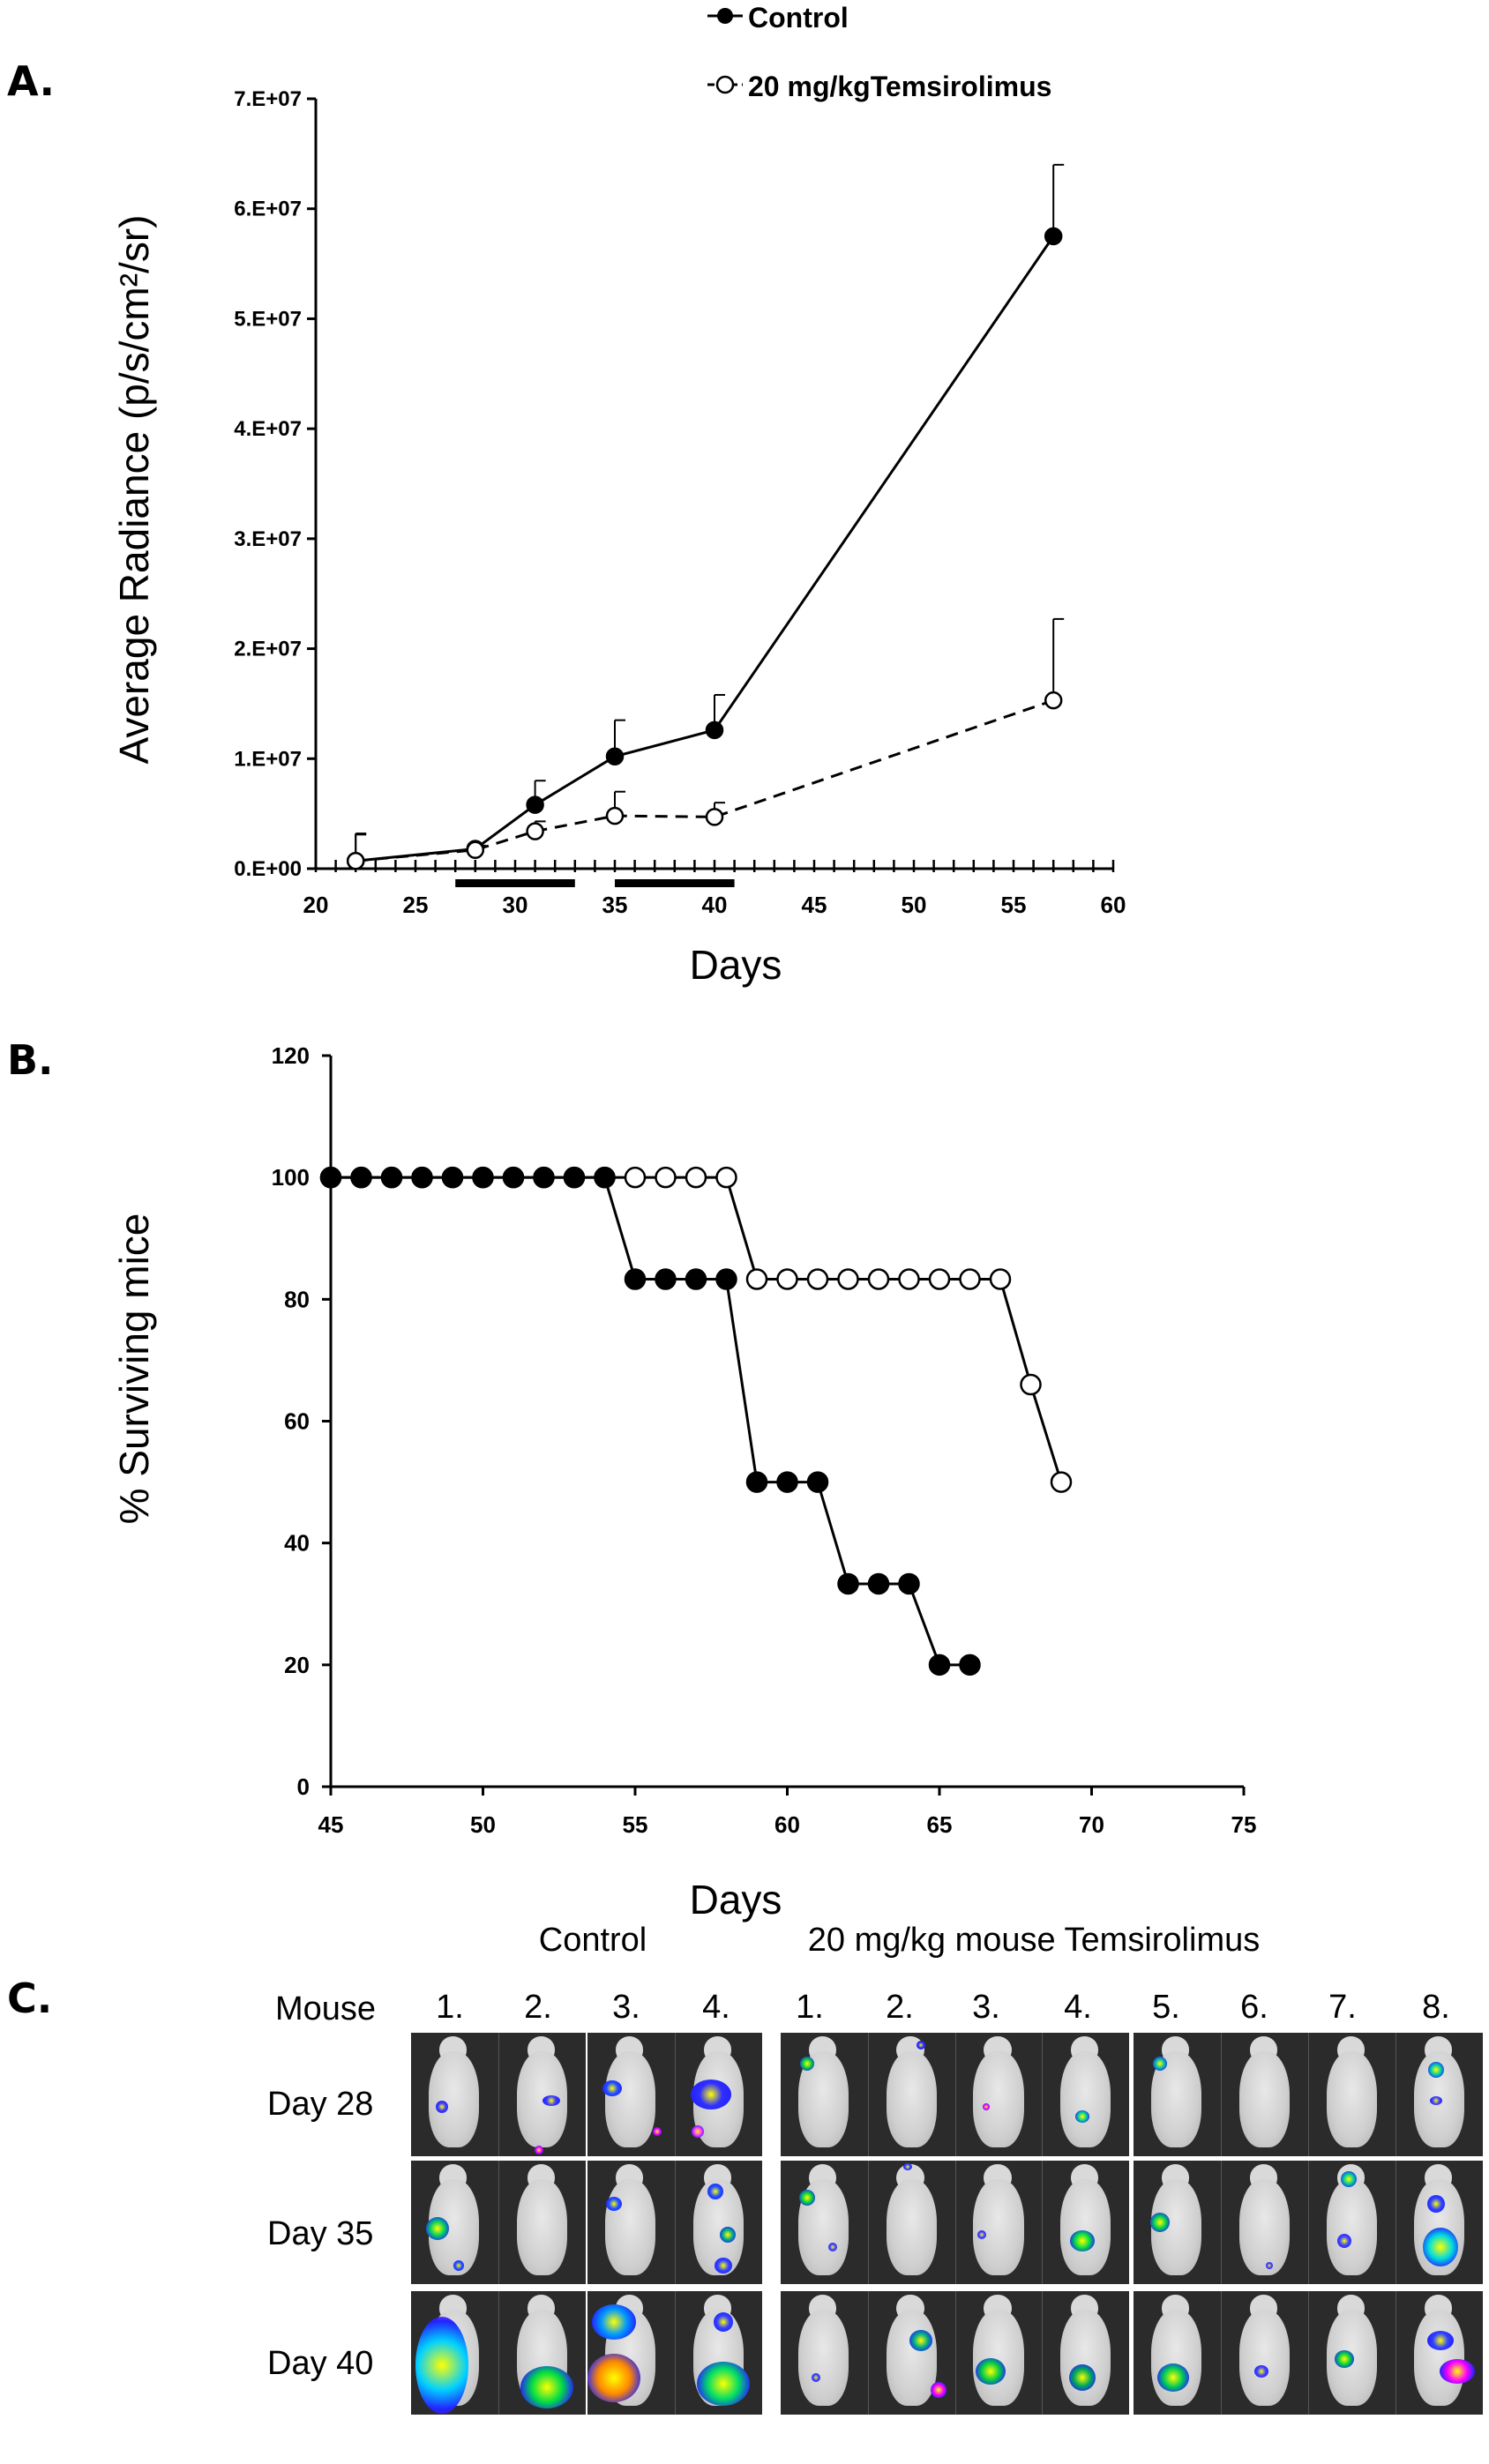 The height and width of the screenshot is (2464, 1489). What do you see at coordinates (31, 81) in the screenshot?
I see `panel-label-a: A.` at bounding box center [31, 81].